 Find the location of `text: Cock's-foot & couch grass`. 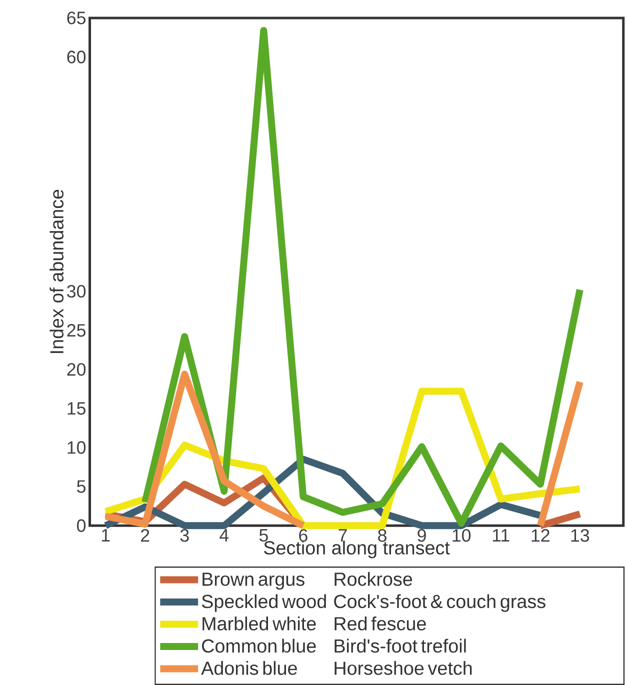

text: Cock's-foot & couch grass is located at coordinates (440, 603).